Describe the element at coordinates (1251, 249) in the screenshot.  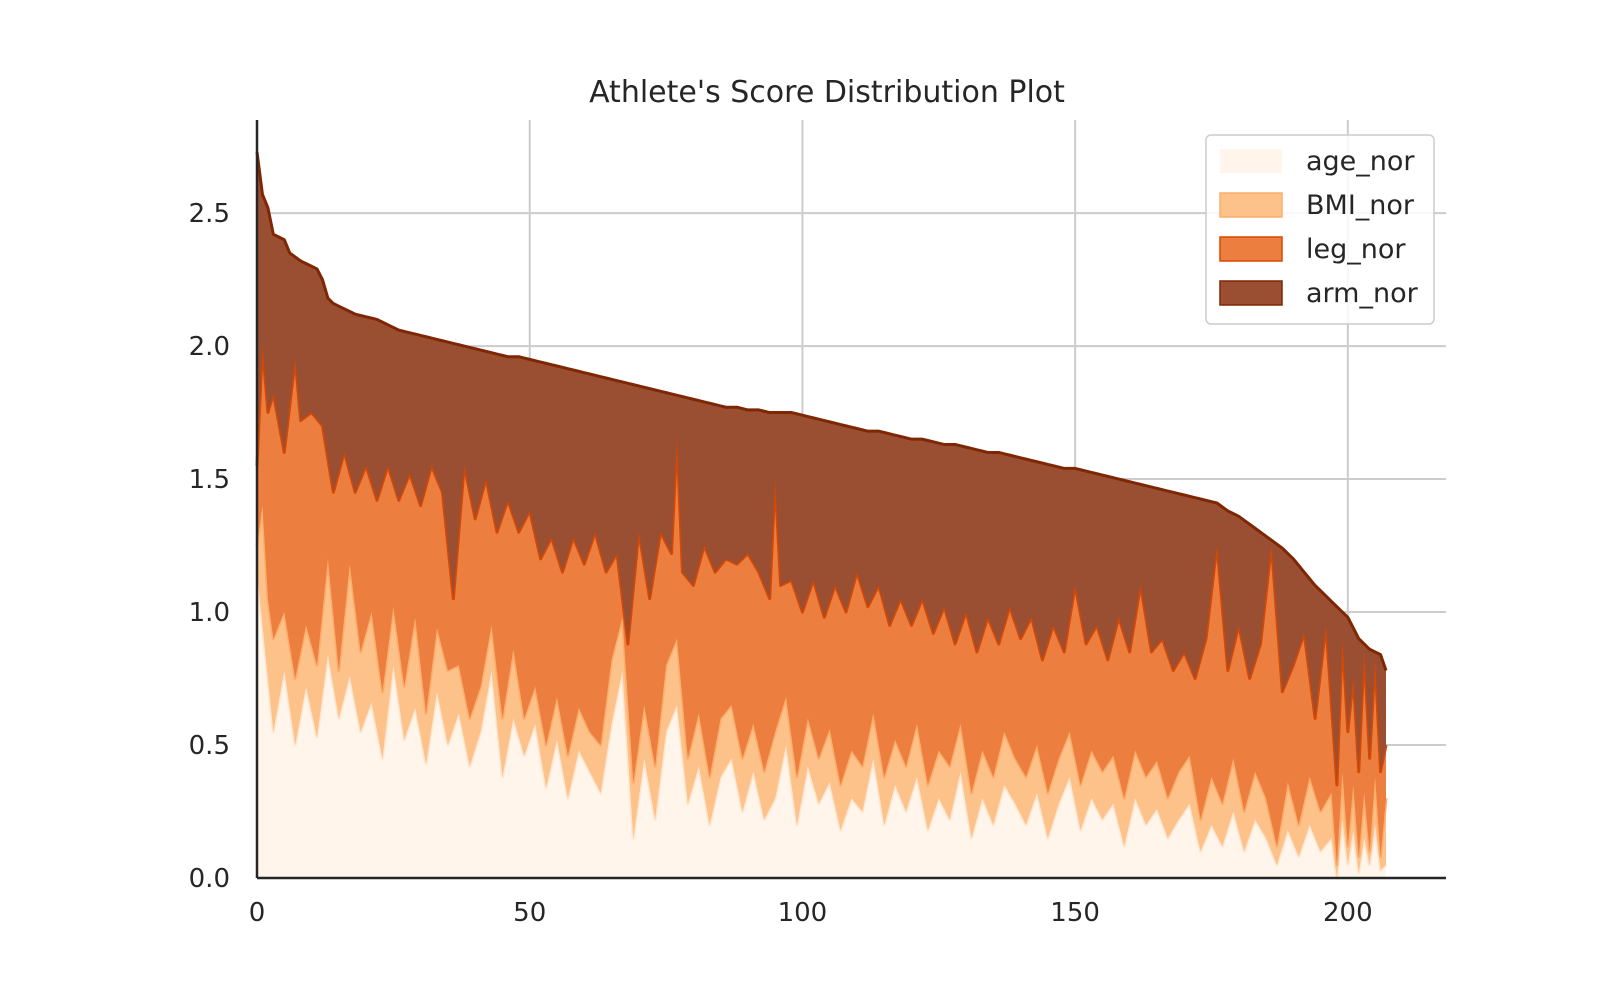
I see `legend-swatch-leg_nor` at that location.